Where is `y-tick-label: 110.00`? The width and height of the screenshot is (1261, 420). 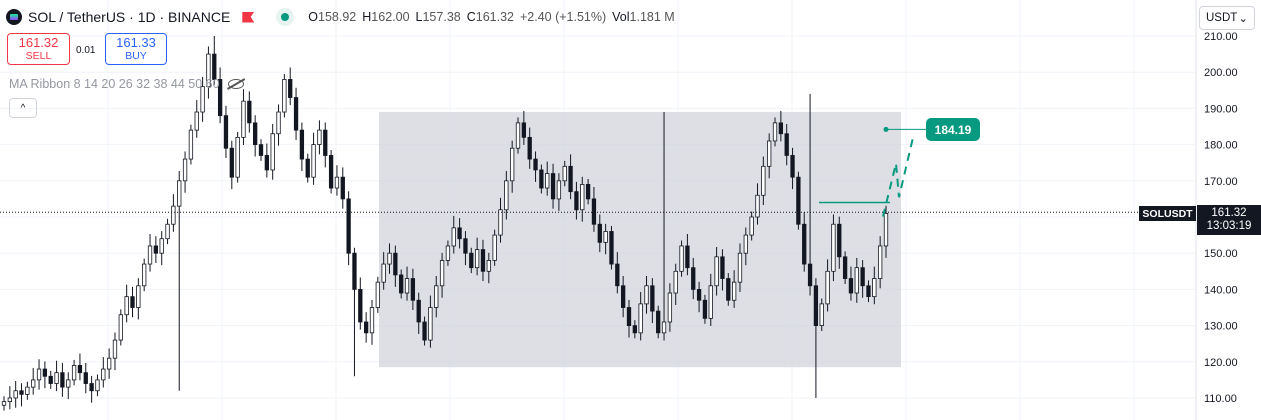 y-tick-label: 110.00 is located at coordinates (1220, 399).